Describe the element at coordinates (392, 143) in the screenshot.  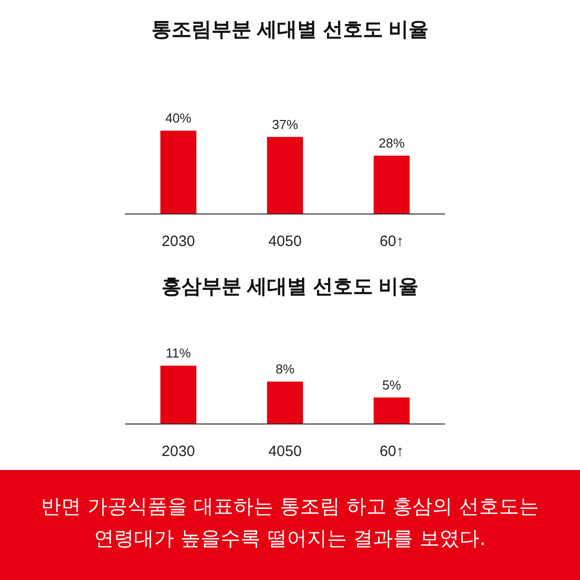
I see `data-label: 28%` at that location.